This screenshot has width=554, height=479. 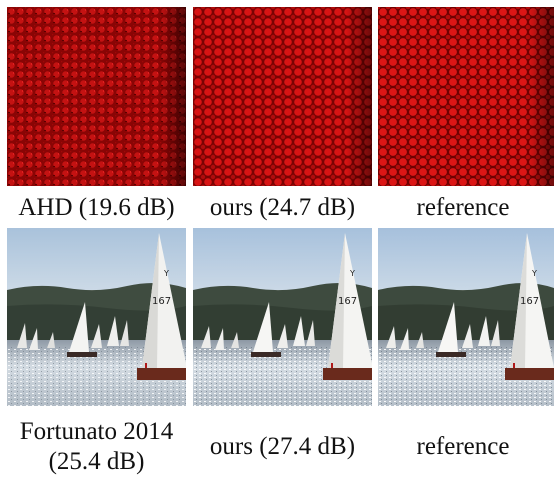 What do you see at coordinates (96, 317) in the screenshot?
I see `sailboat-image-fortunato: Y 167` at bounding box center [96, 317].